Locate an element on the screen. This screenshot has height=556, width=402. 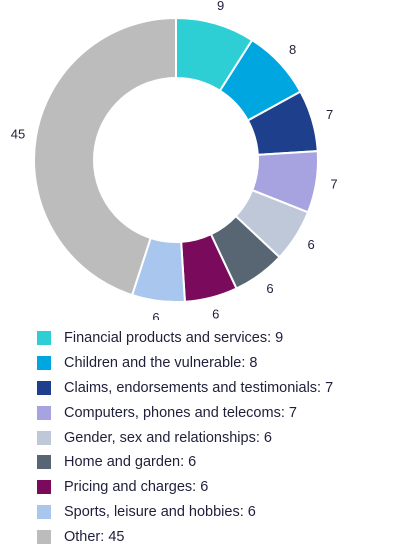
legend-item: Claims, endorsements and testimonials: 7 is located at coordinates (185, 388).